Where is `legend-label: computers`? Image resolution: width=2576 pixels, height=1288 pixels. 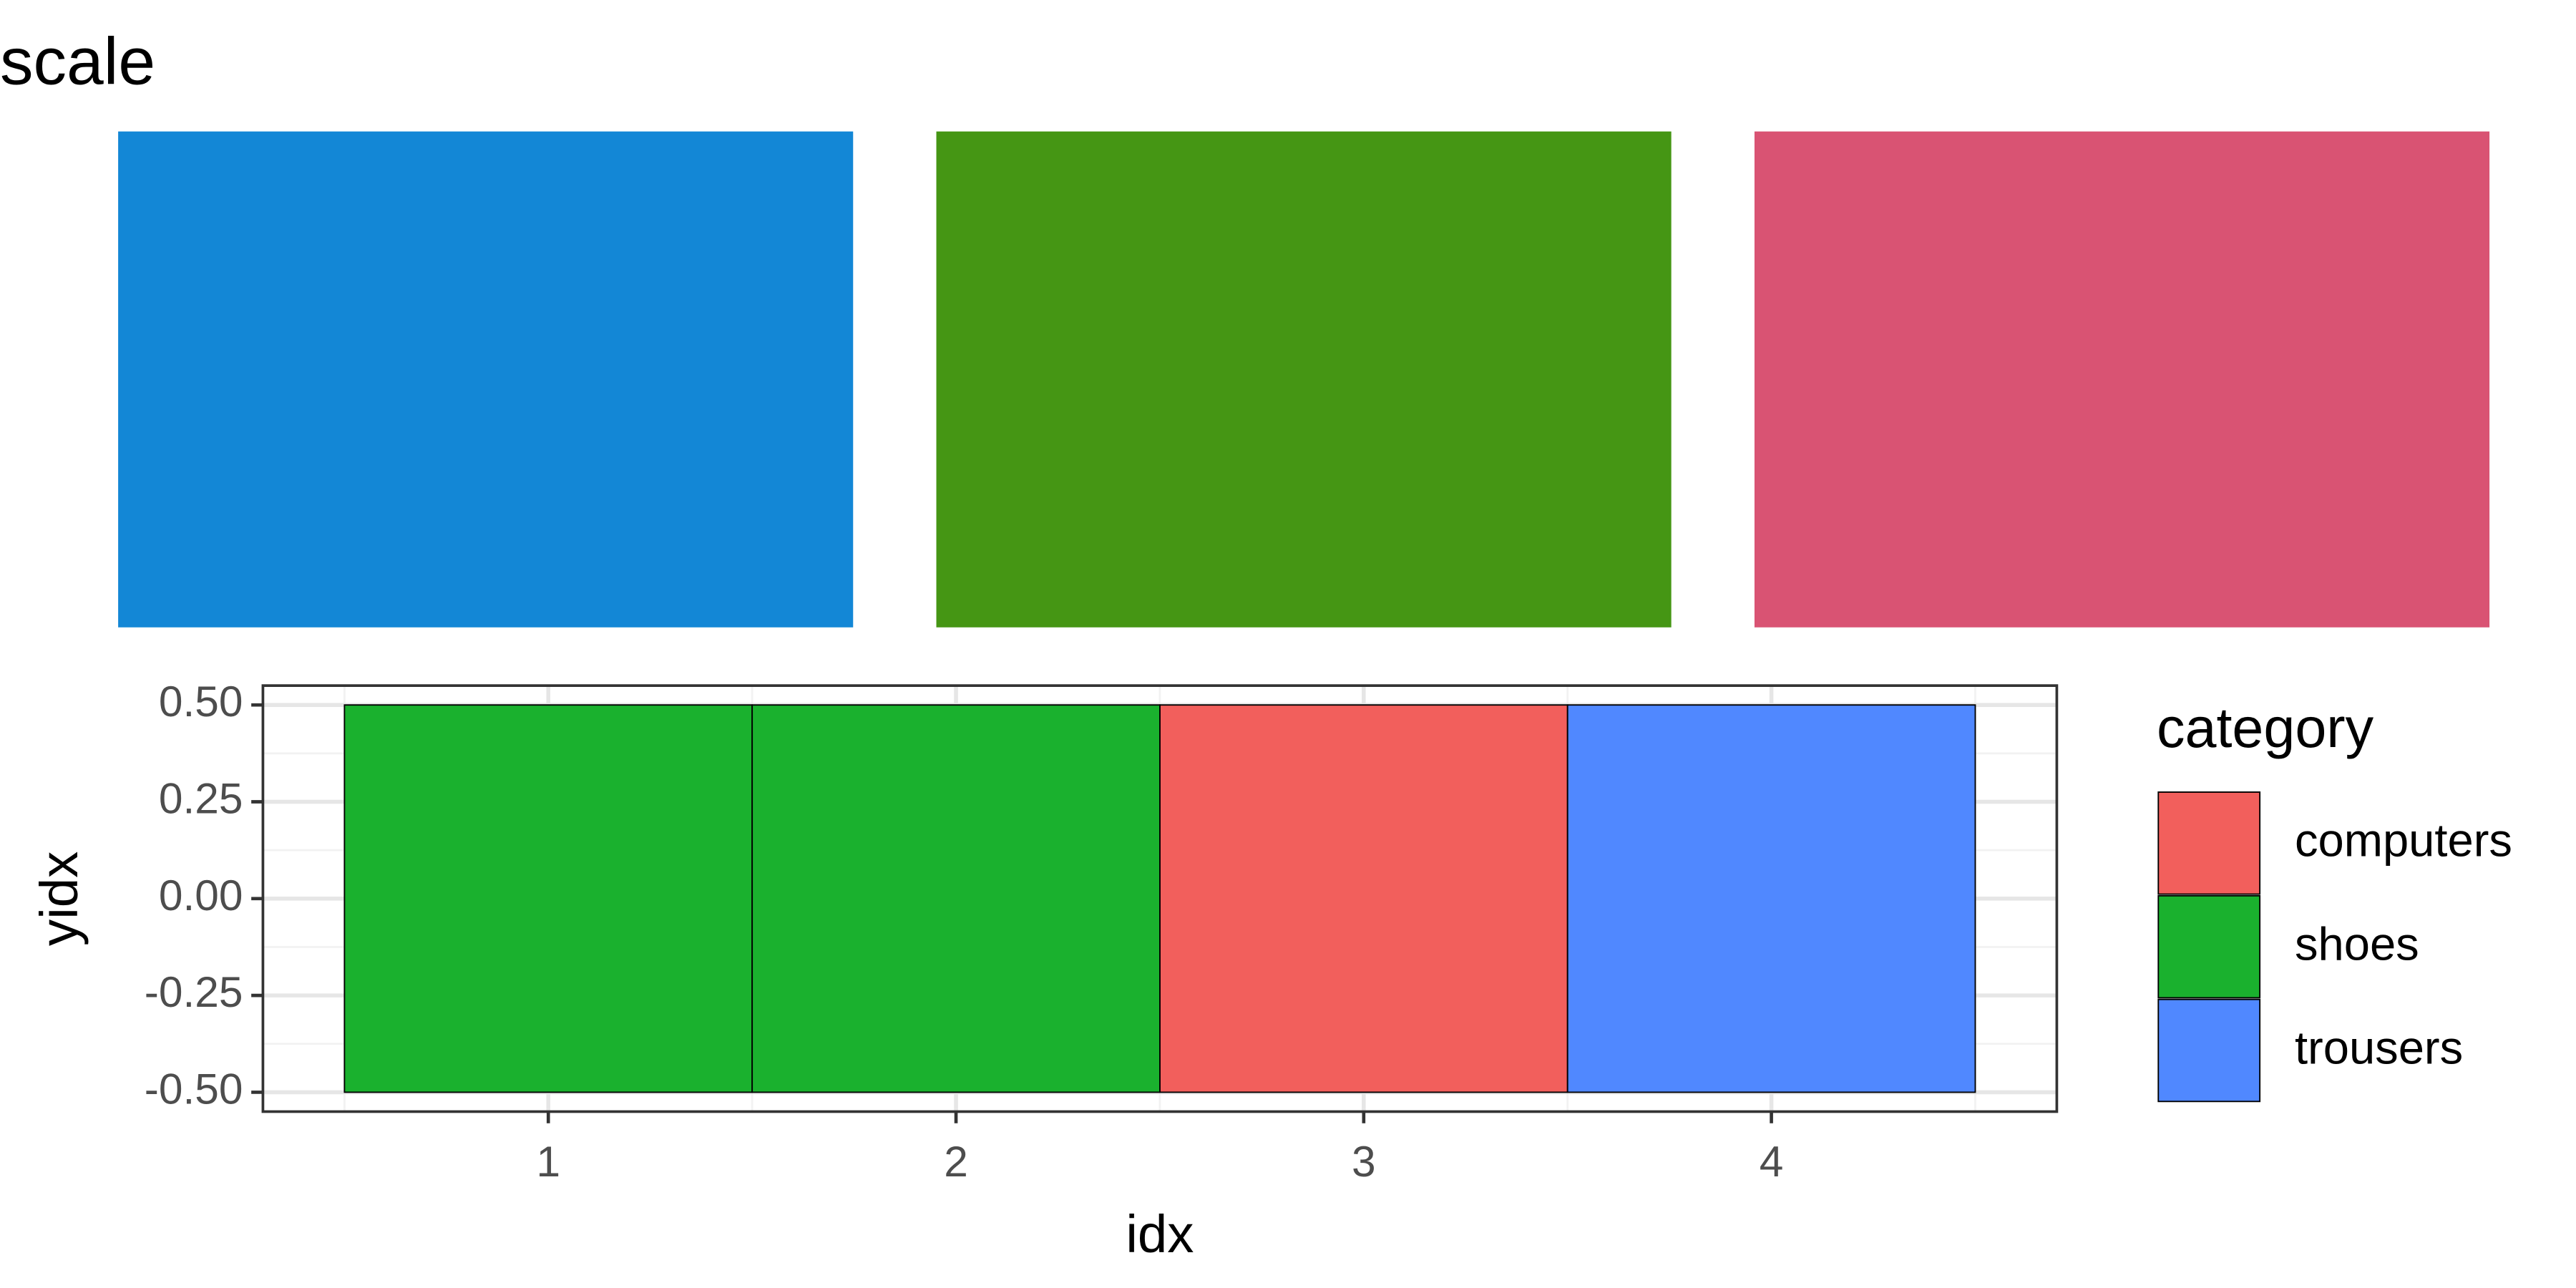 legend-label: computers is located at coordinates (2403, 841).